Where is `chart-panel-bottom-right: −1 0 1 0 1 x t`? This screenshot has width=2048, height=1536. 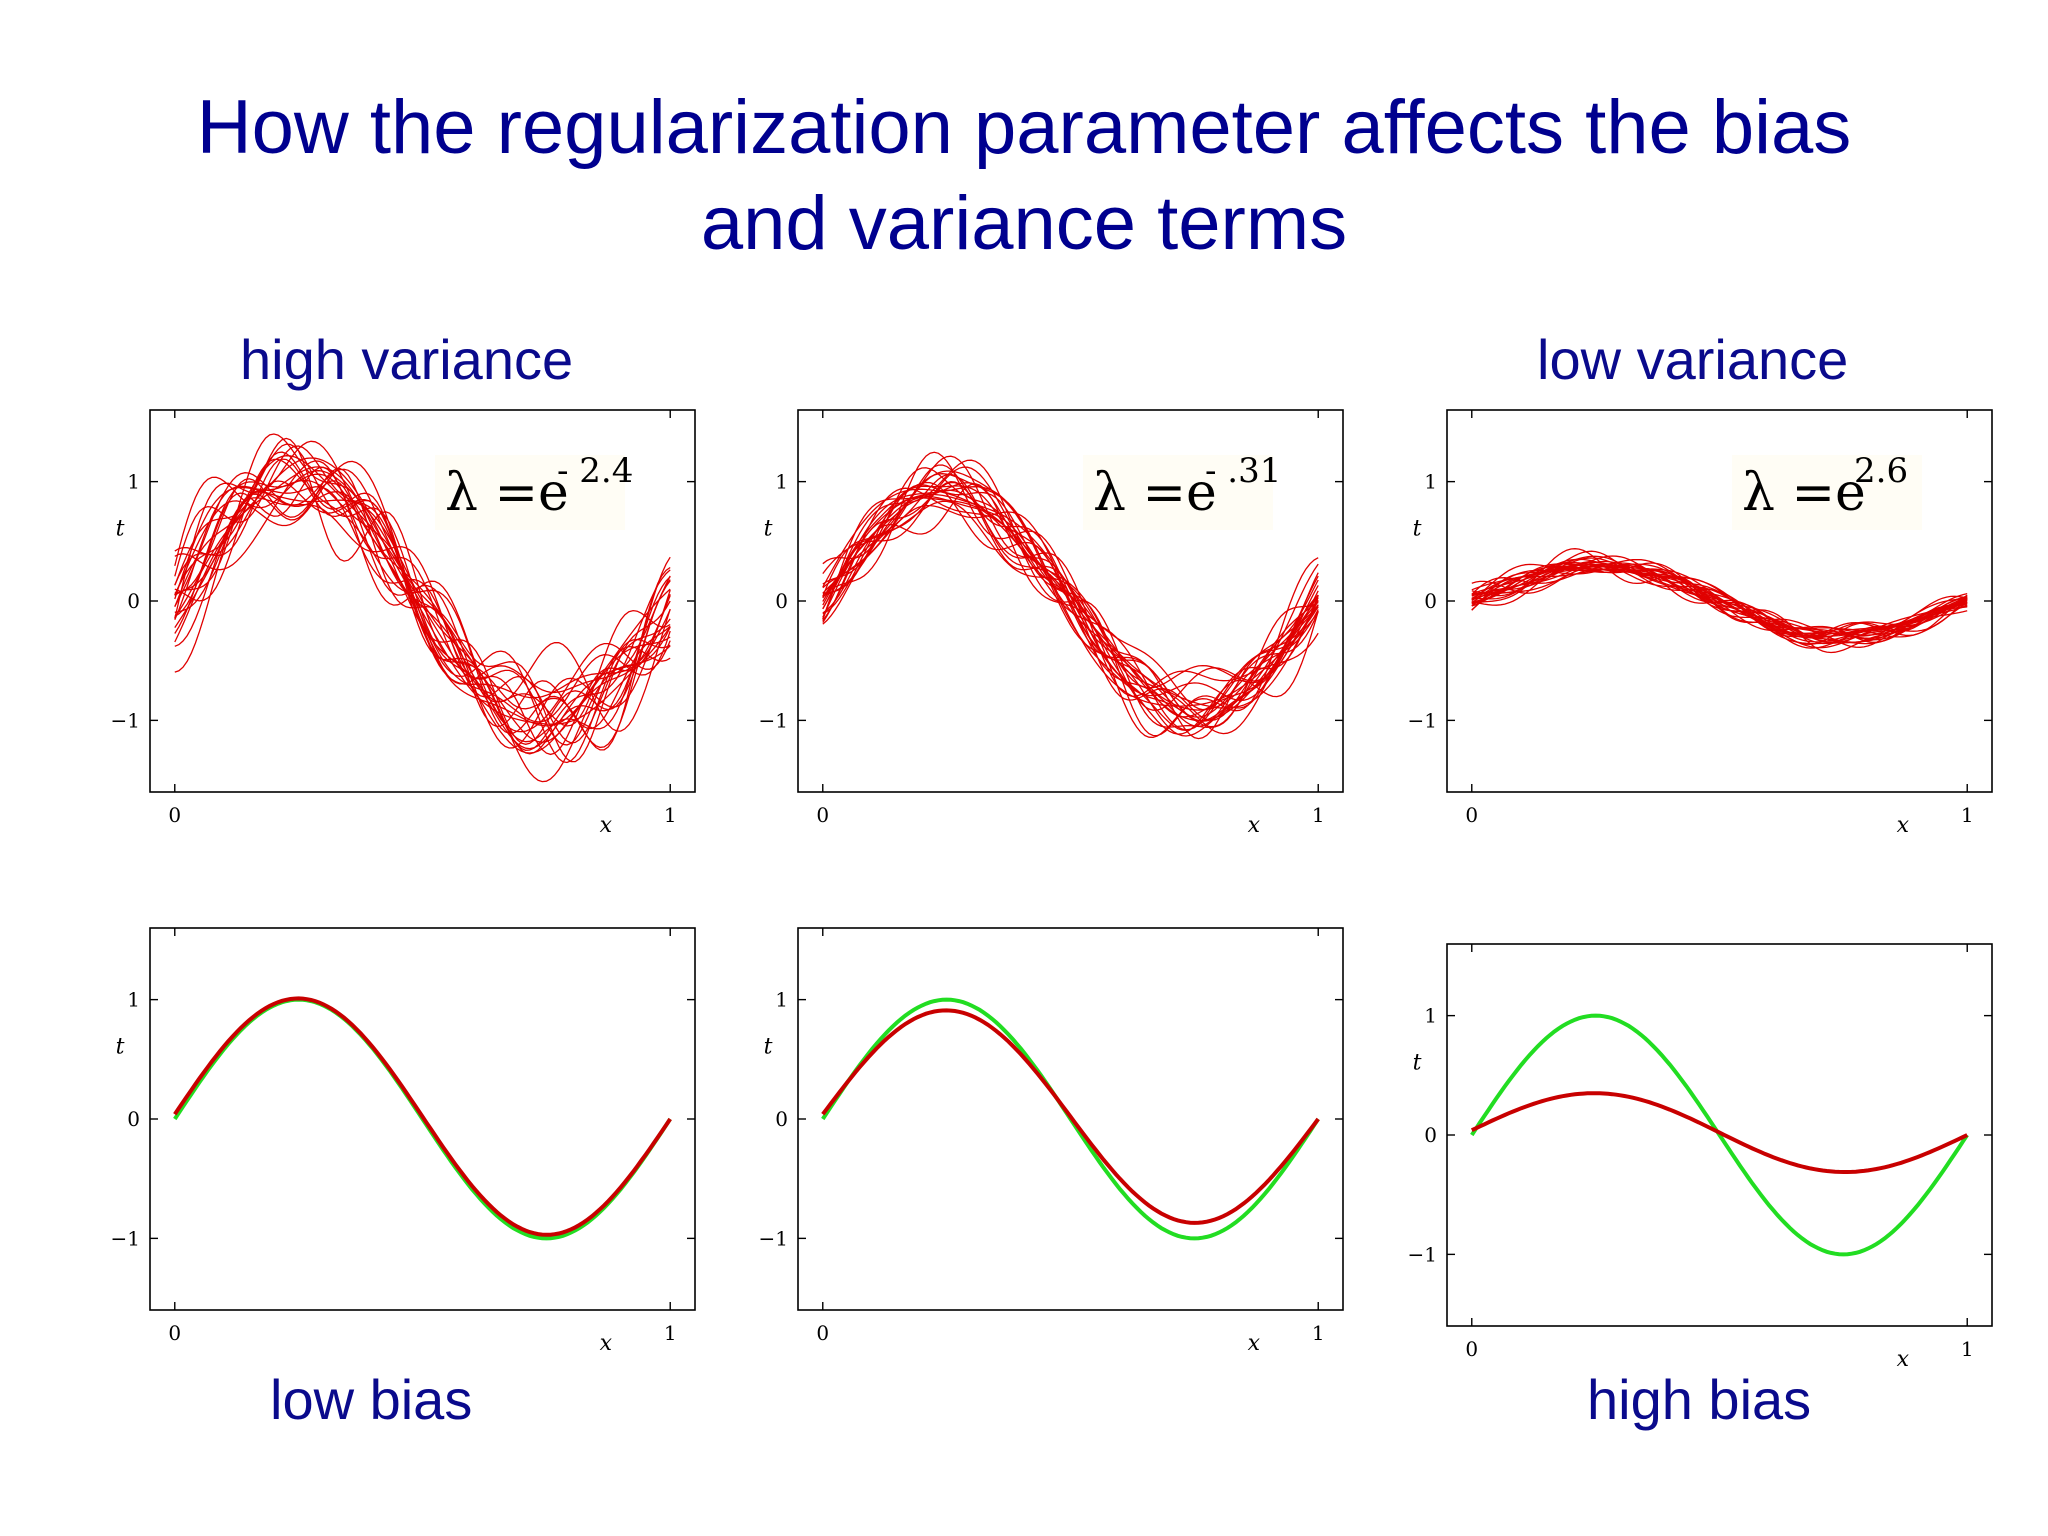
chart-panel-bottom-right: −1 0 1 0 1 x t is located at coordinates (1700, 1157).